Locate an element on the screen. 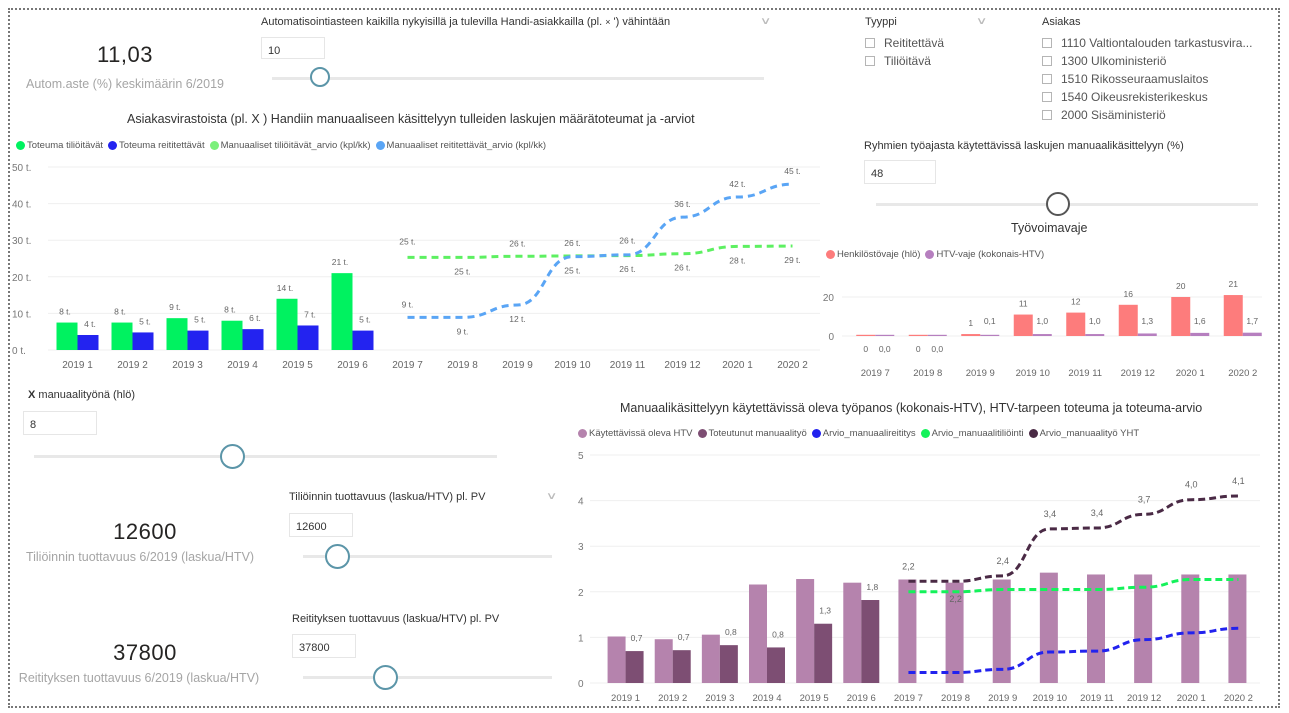 The height and width of the screenshot is (713, 1289). x-tick-label: 2019 12 is located at coordinates (1138, 373).